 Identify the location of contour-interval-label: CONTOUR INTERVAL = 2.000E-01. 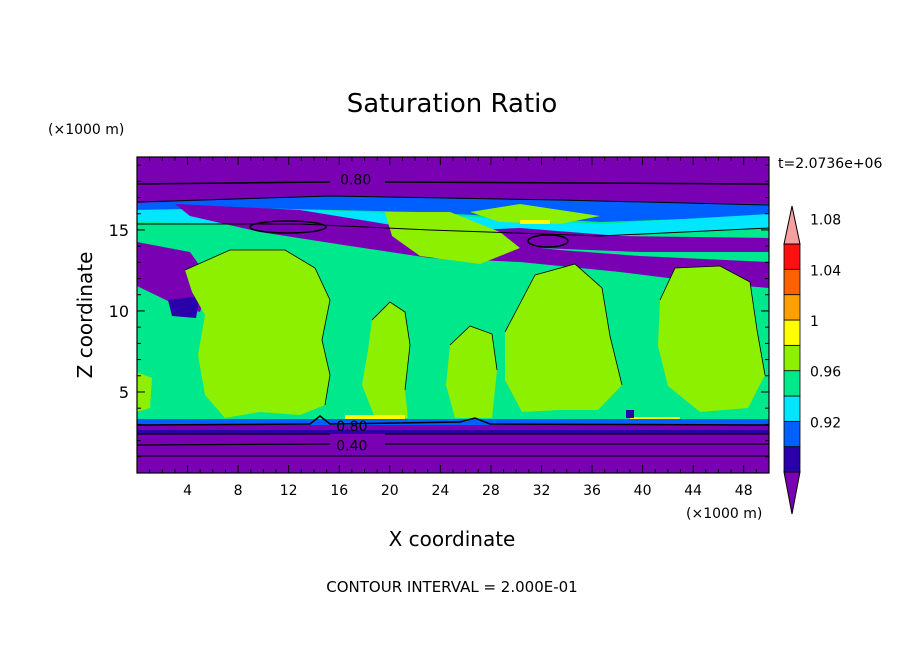
(451, 587).